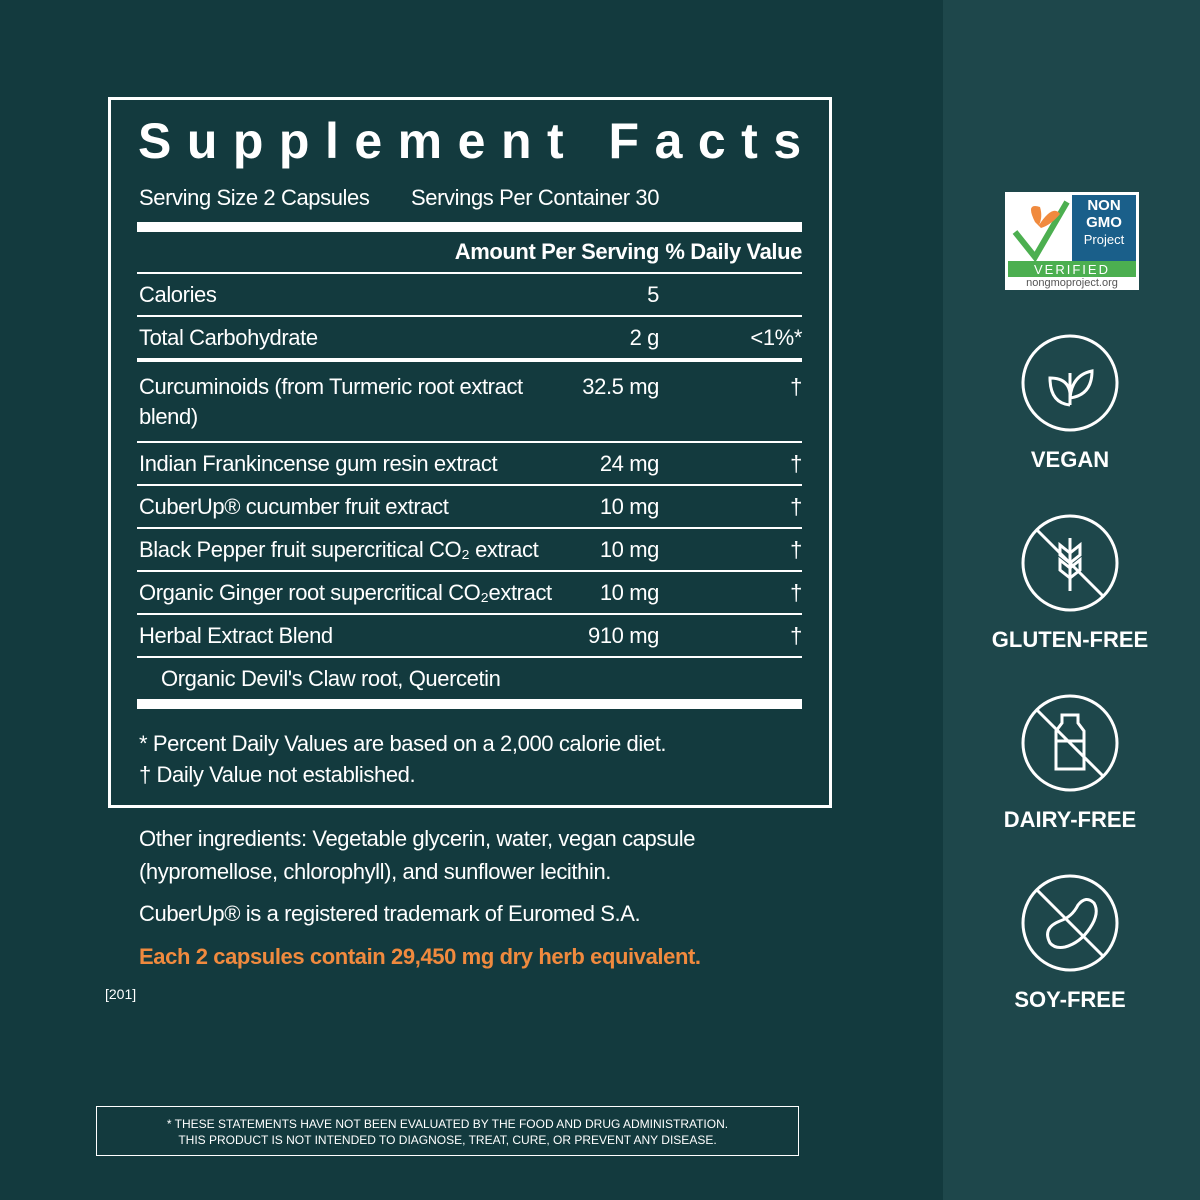 The width and height of the screenshot is (1200, 1200). What do you see at coordinates (228, 337) in the screenshot?
I see `nutrient-name: Total Carbohydrate` at bounding box center [228, 337].